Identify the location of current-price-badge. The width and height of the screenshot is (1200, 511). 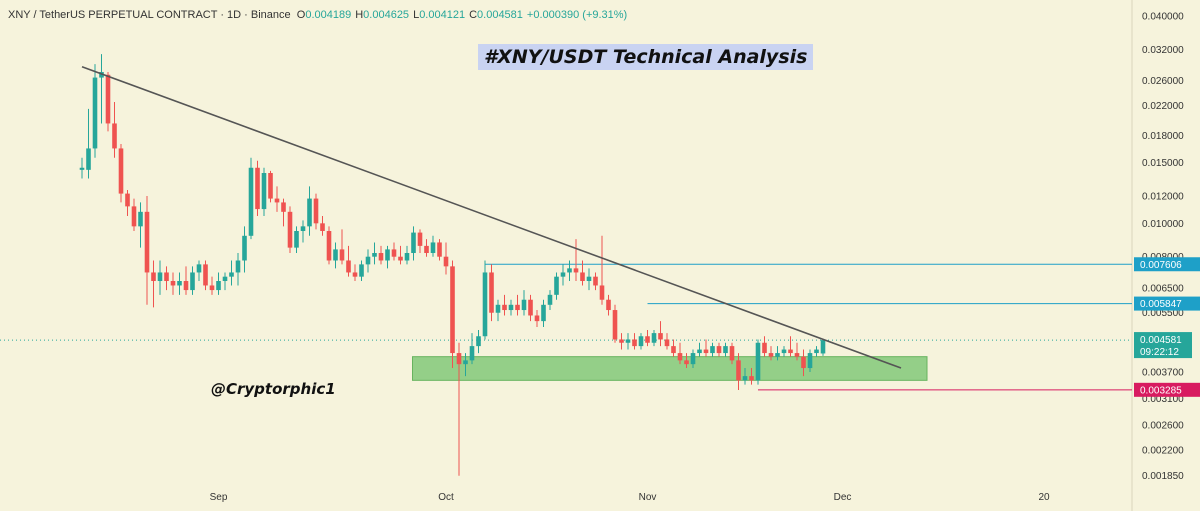
(1163, 345).